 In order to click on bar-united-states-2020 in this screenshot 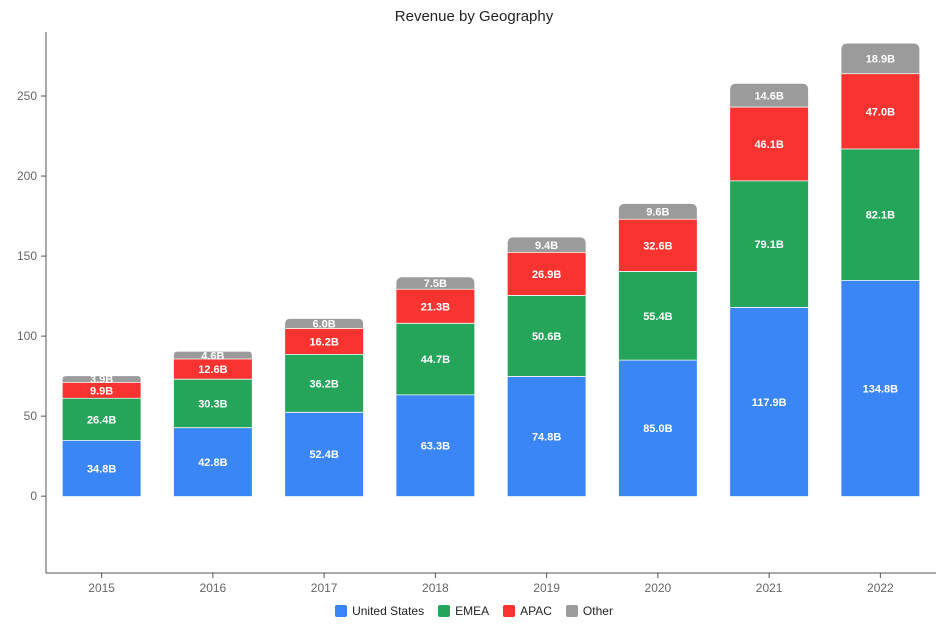, I will do `click(657, 428)`.